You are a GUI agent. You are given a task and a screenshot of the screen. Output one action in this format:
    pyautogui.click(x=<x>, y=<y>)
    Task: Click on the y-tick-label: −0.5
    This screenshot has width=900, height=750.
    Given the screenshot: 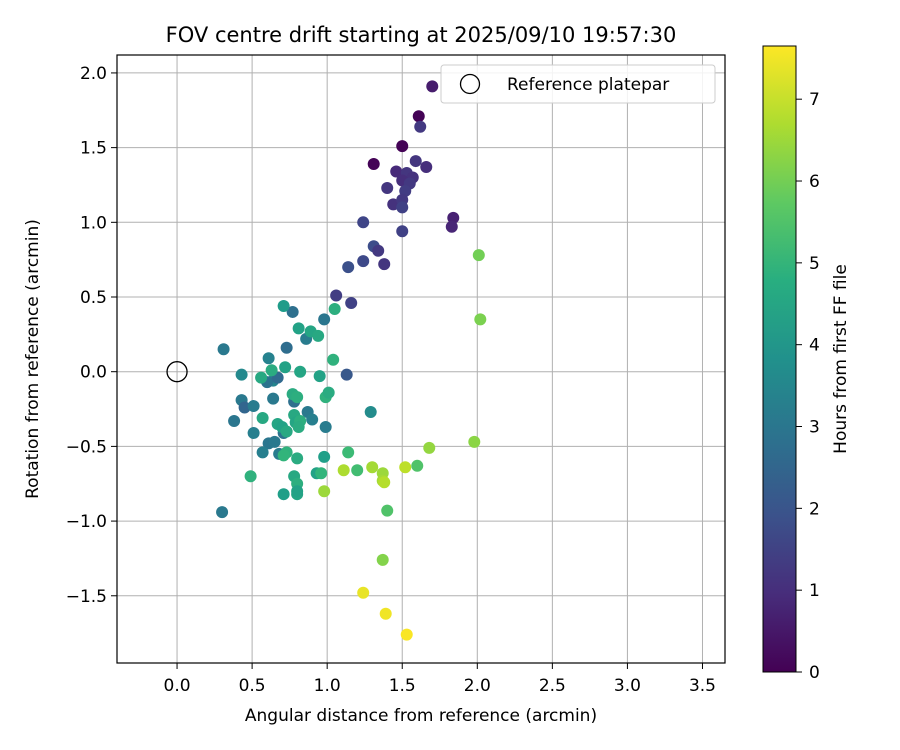 What is the action you would take?
    pyautogui.click(x=86, y=447)
    